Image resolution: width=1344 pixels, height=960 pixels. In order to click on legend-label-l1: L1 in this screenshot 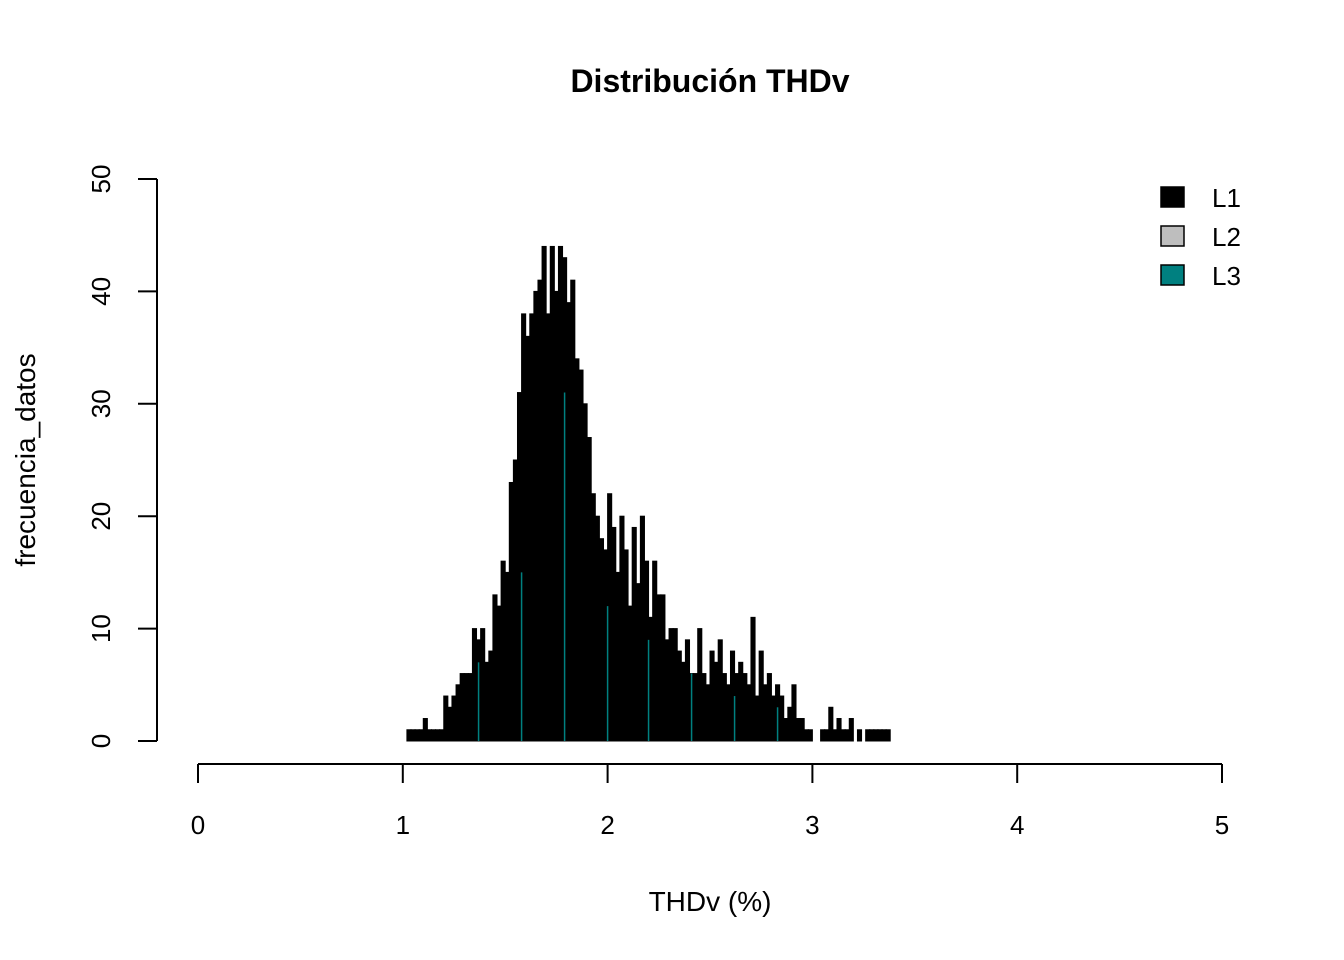, I will do `click(1226, 198)`.